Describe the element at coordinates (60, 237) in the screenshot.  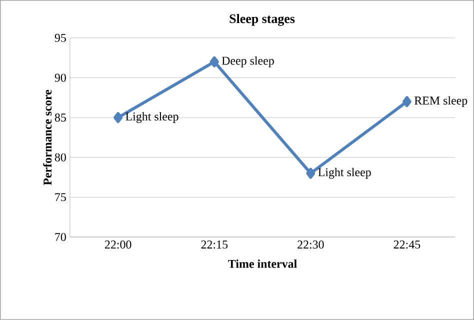
I see `y-tick-label: 70` at that location.